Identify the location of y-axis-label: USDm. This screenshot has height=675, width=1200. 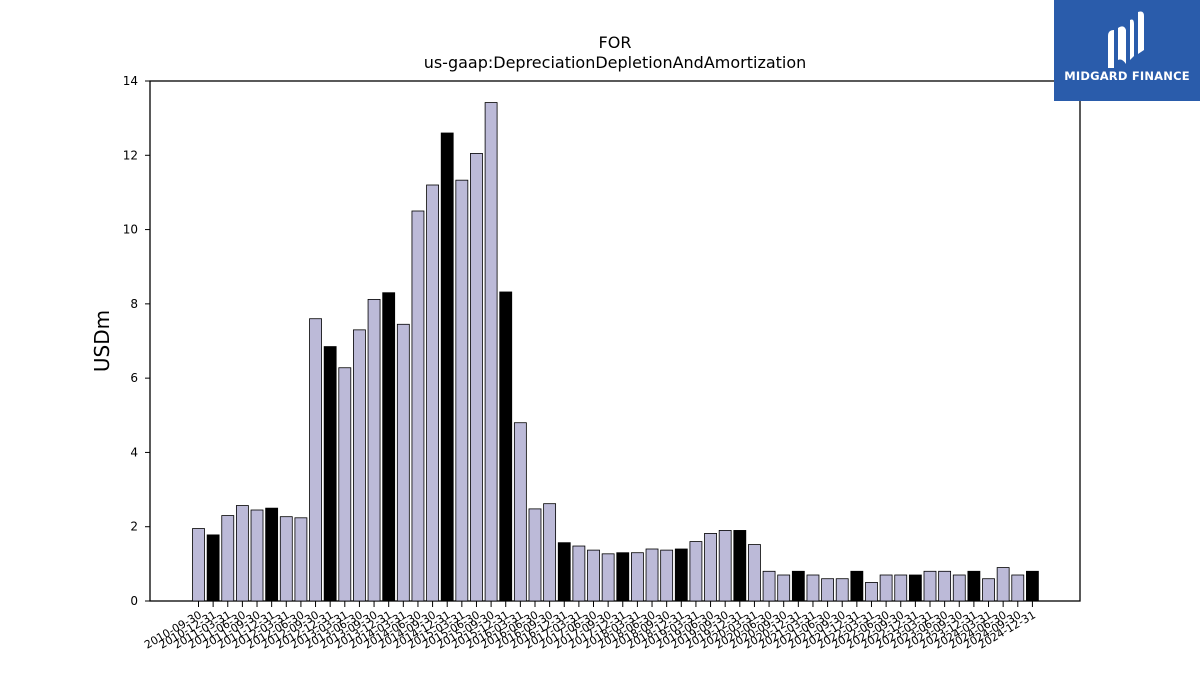
(102, 341).